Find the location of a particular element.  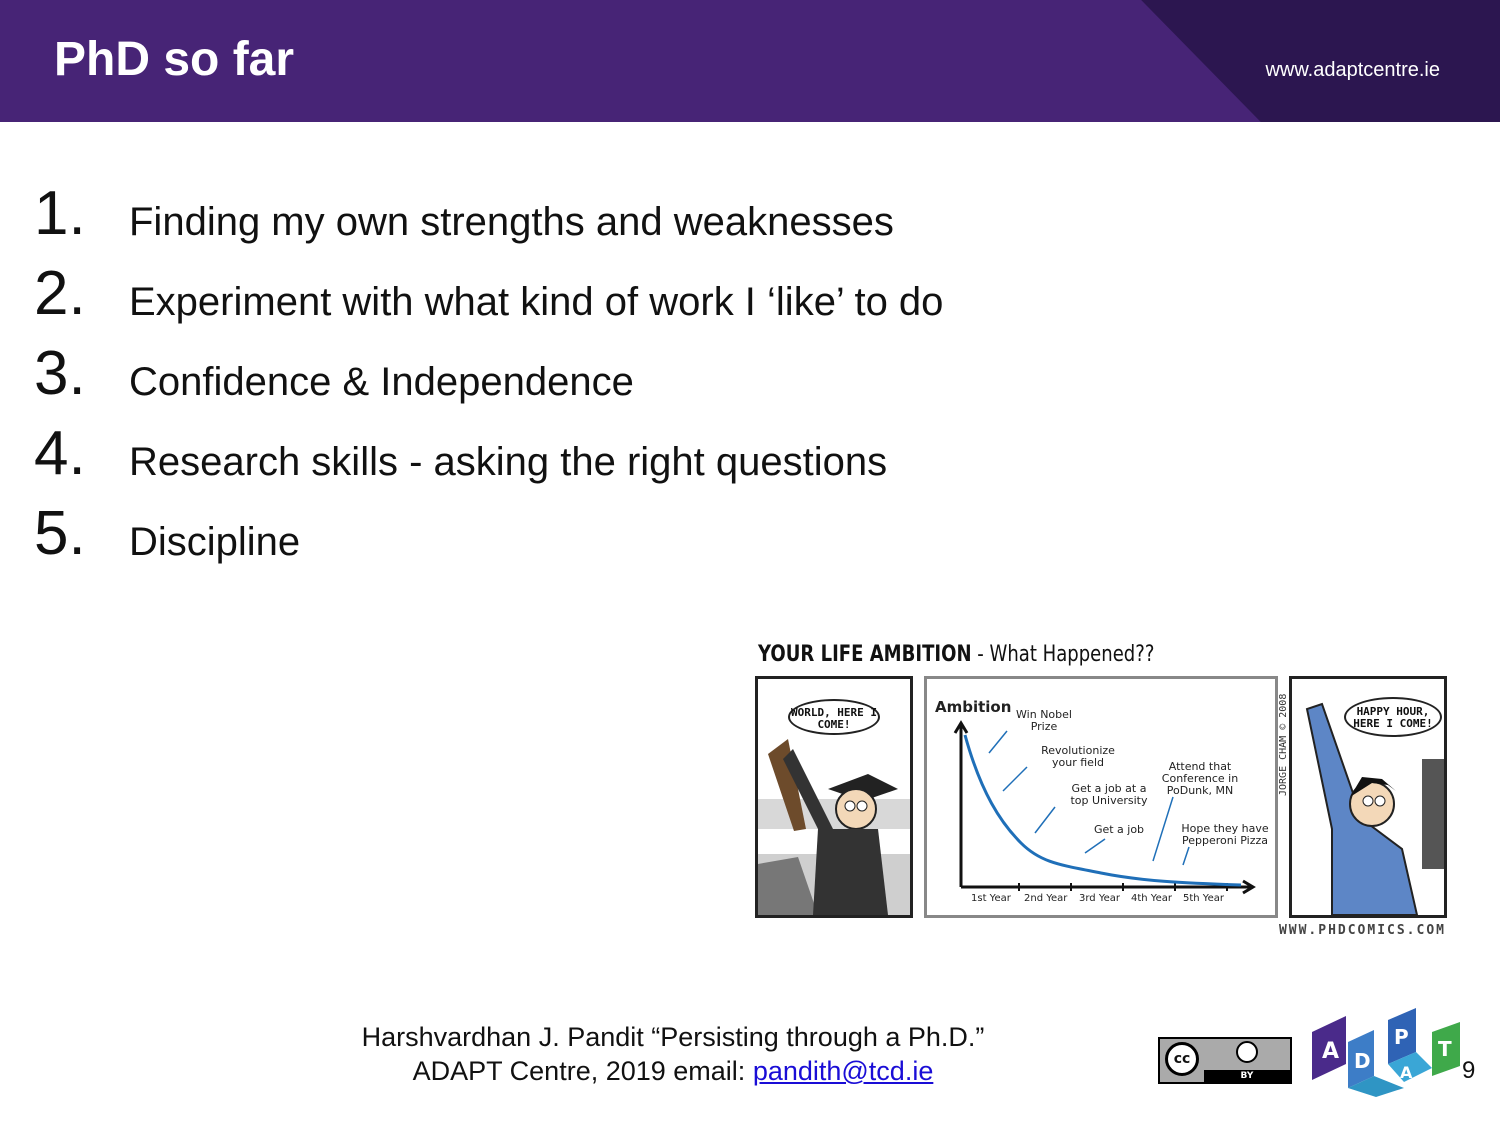

ambition-curve is located at coordinates (1102, 810).